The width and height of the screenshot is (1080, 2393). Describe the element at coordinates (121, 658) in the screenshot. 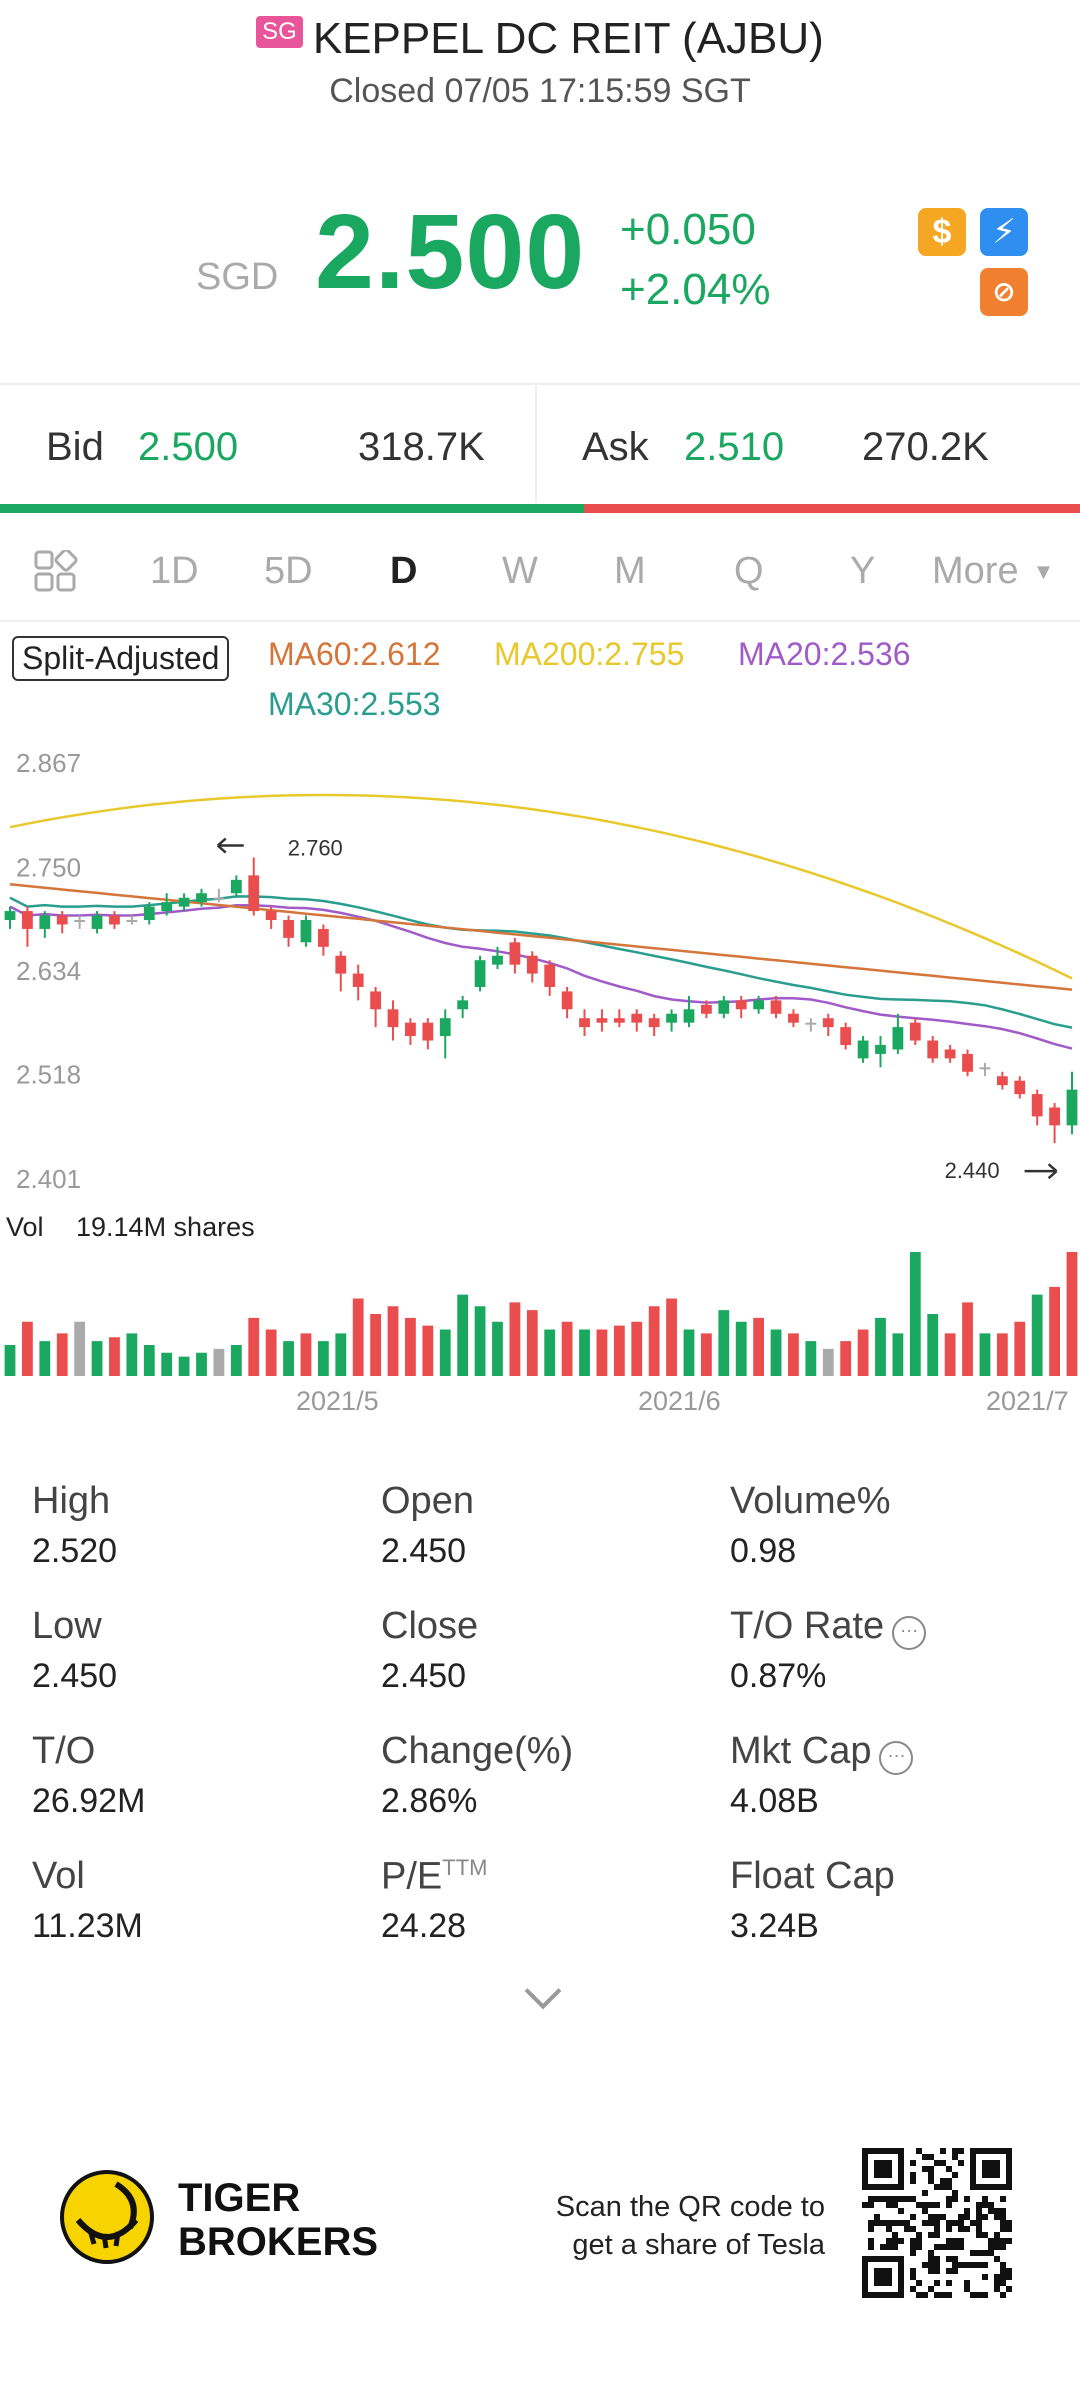

I see `split-adjusted-toggle: Split-Adjusted` at that location.